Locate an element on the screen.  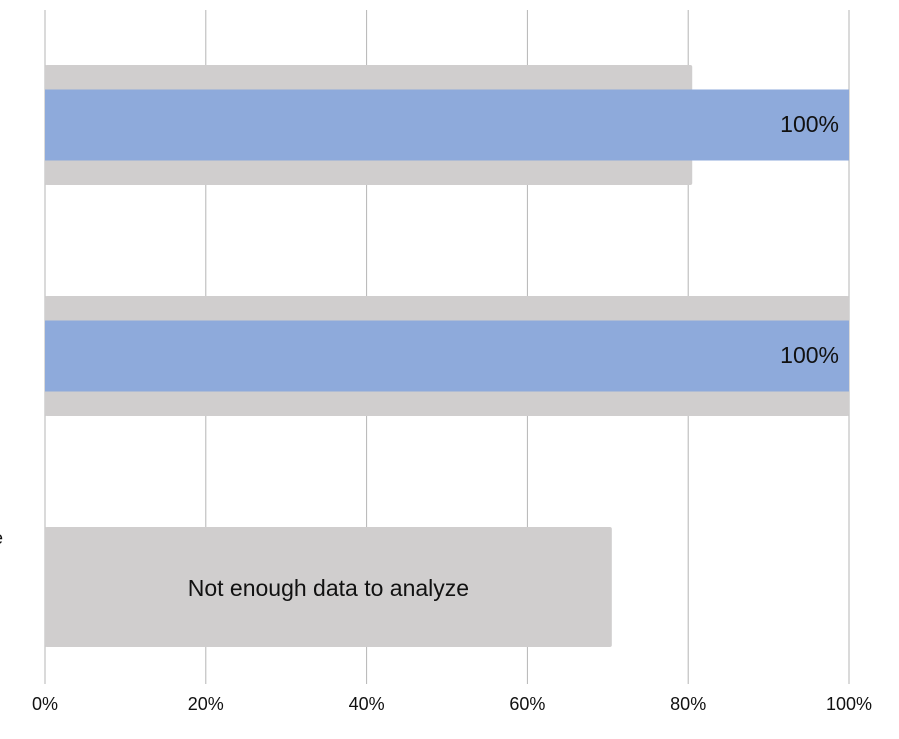
x-tick-label: 40% is located at coordinates (367, 704).